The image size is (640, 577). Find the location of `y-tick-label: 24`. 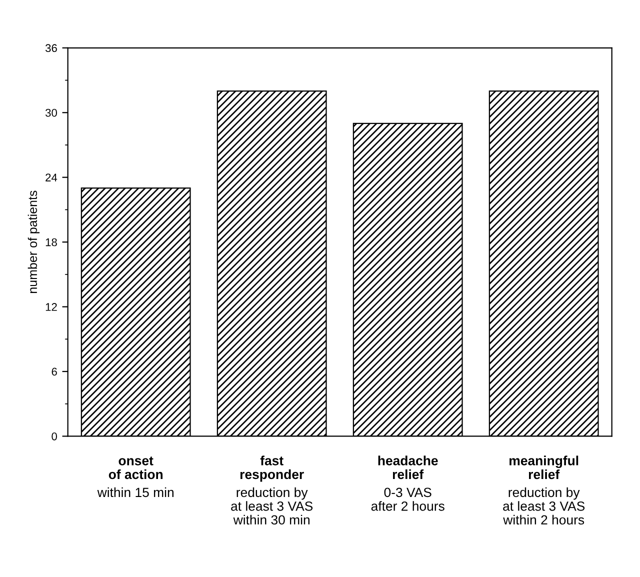

y-tick-label: 24 is located at coordinates (52, 178).